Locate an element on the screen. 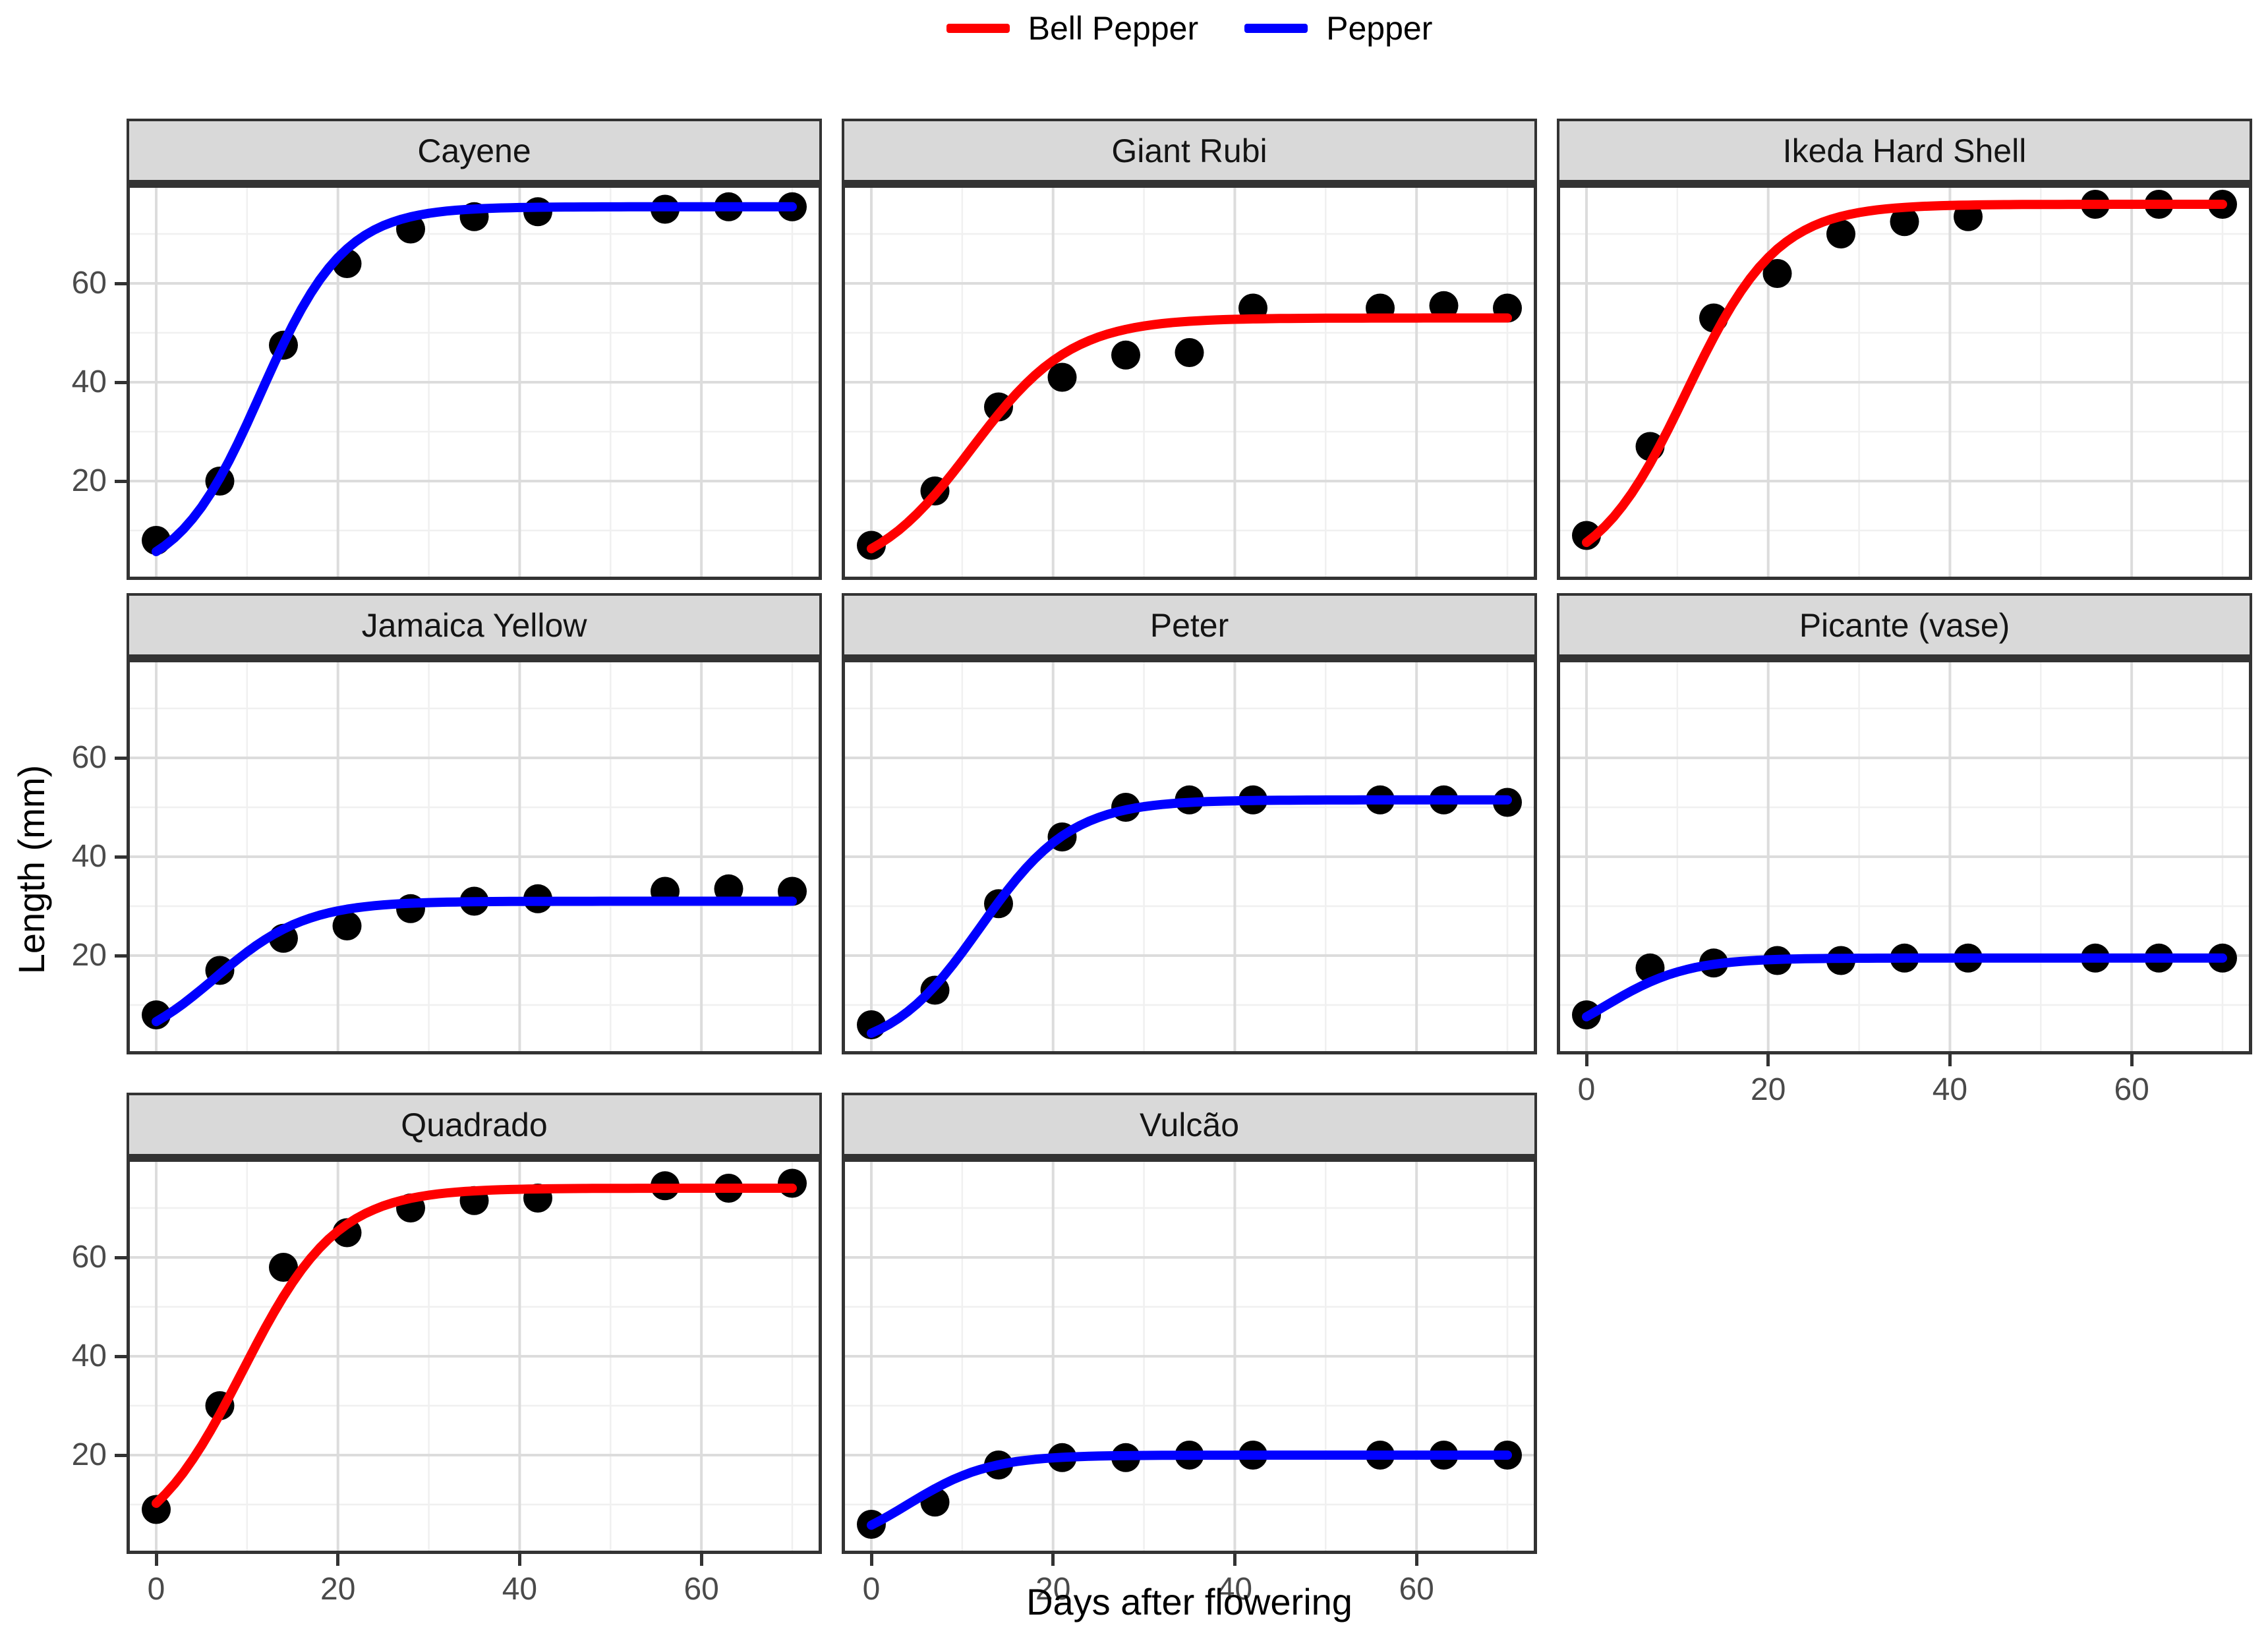 The width and height of the screenshot is (2268, 1637). facet-title: Ikeda Hard Shell is located at coordinates (1904, 150).